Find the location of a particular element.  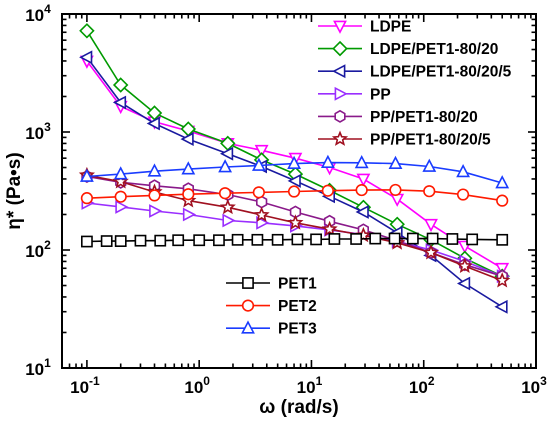

series-pet2 is located at coordinates (294, 195).